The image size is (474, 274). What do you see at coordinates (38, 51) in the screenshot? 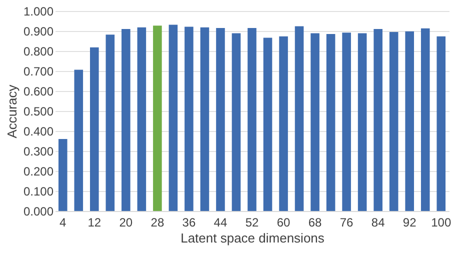
I see `y-tick-label: 0.800` at bounding box center [38, 51].